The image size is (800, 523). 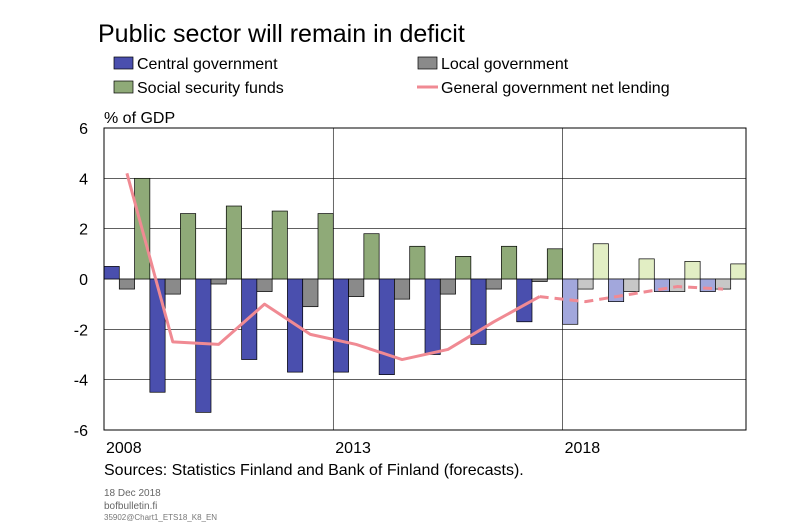 What do you see at coordinates (130, 506) in the screenshot?
I see `site-name: bofbulletin.fi` at bounding box center [130, 506].